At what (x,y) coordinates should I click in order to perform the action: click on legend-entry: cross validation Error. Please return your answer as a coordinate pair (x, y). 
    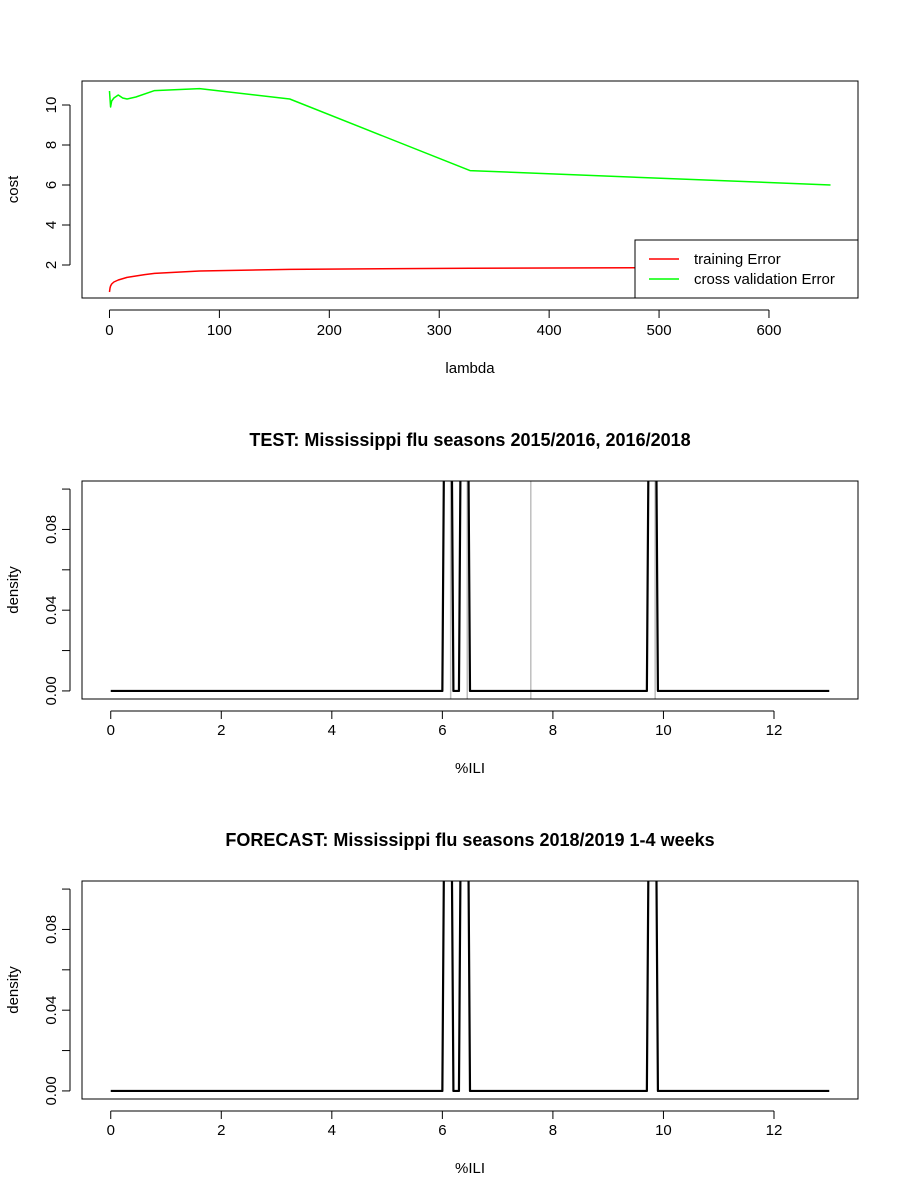
    Looking at the image, I should click on (764, 279).